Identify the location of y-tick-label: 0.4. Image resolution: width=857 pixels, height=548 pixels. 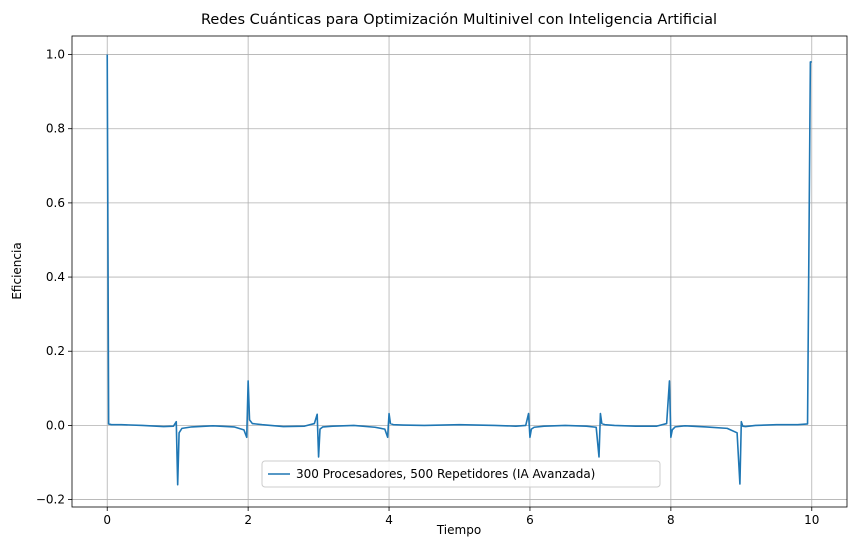
(55, 277).